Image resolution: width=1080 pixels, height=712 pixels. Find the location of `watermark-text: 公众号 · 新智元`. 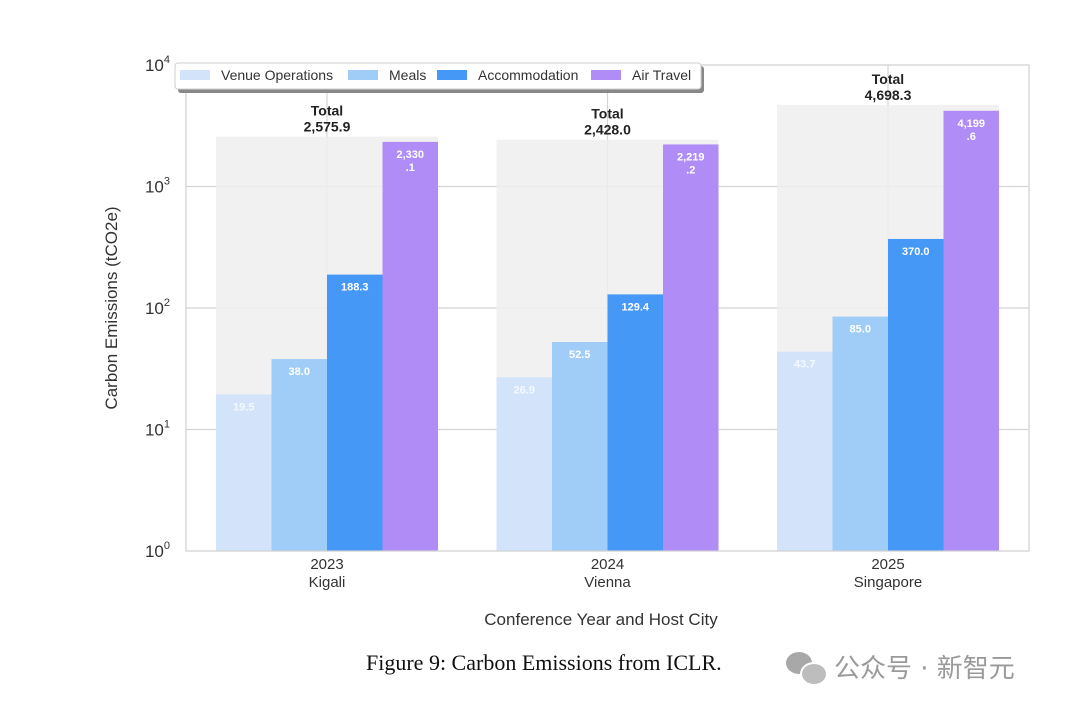

watermark-text: 公众号 · 新智元 is located at coordinates (924, 669).